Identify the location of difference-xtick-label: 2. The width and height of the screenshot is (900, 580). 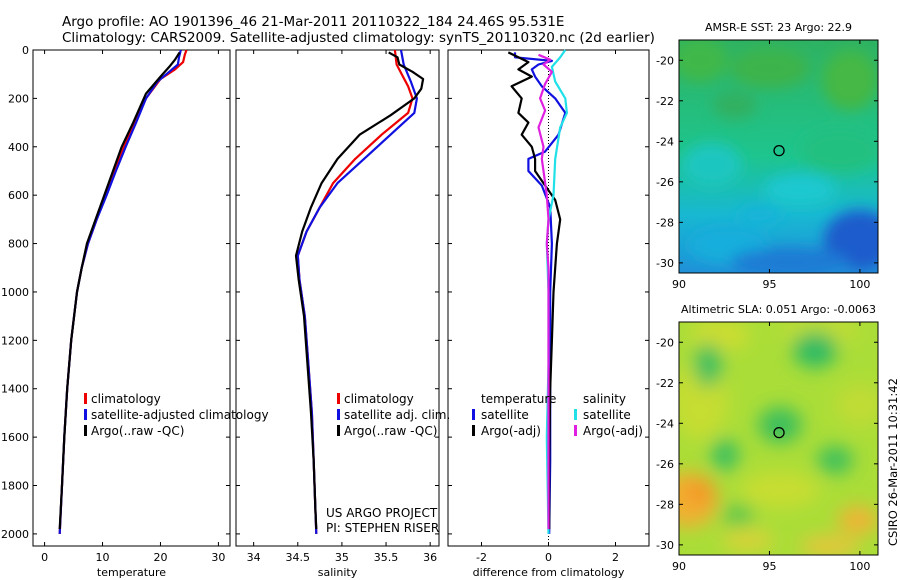
(615, 557).